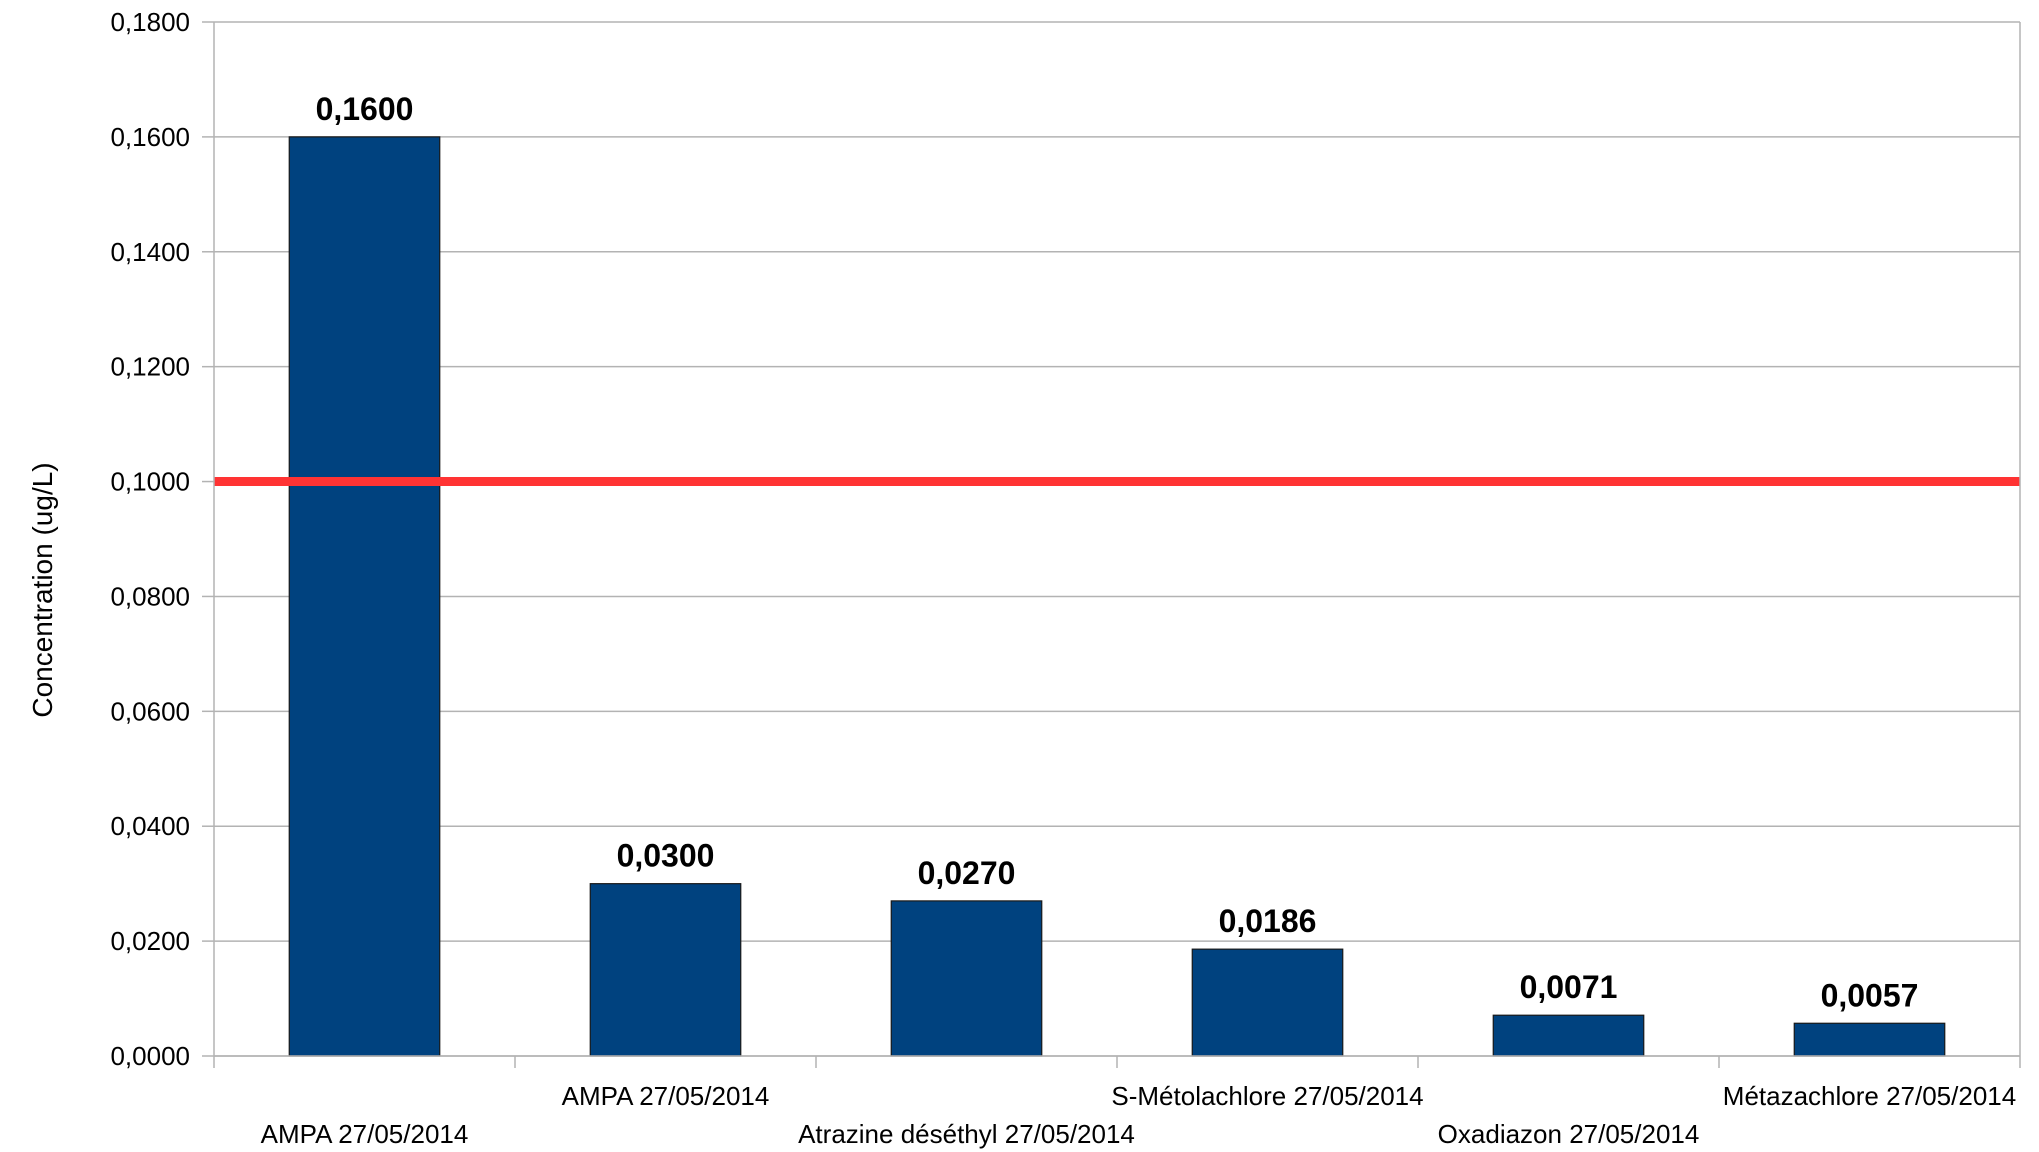 This screenshot has width=2039, height=1152. I want to click on y-tick-label: 0,0000, so click(150, 1056).